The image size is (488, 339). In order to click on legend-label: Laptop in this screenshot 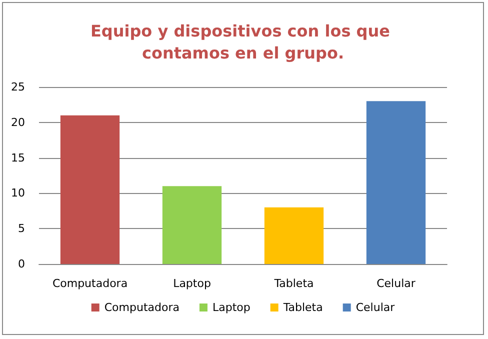, I will do `click(231, 307)`.